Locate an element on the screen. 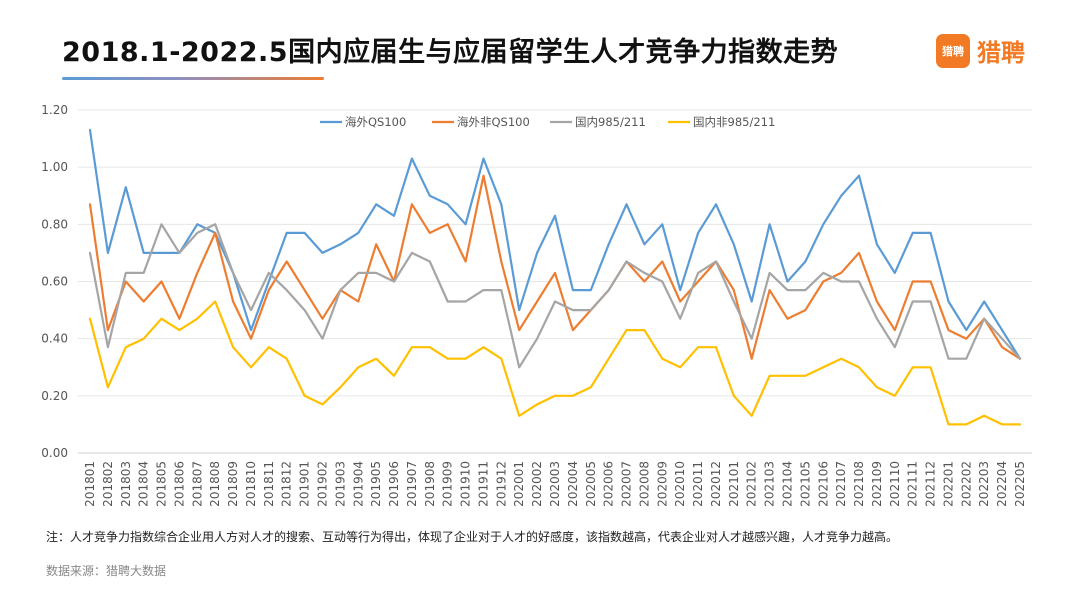  x-tick-label: 202006 is located at coordinates (609, 484).